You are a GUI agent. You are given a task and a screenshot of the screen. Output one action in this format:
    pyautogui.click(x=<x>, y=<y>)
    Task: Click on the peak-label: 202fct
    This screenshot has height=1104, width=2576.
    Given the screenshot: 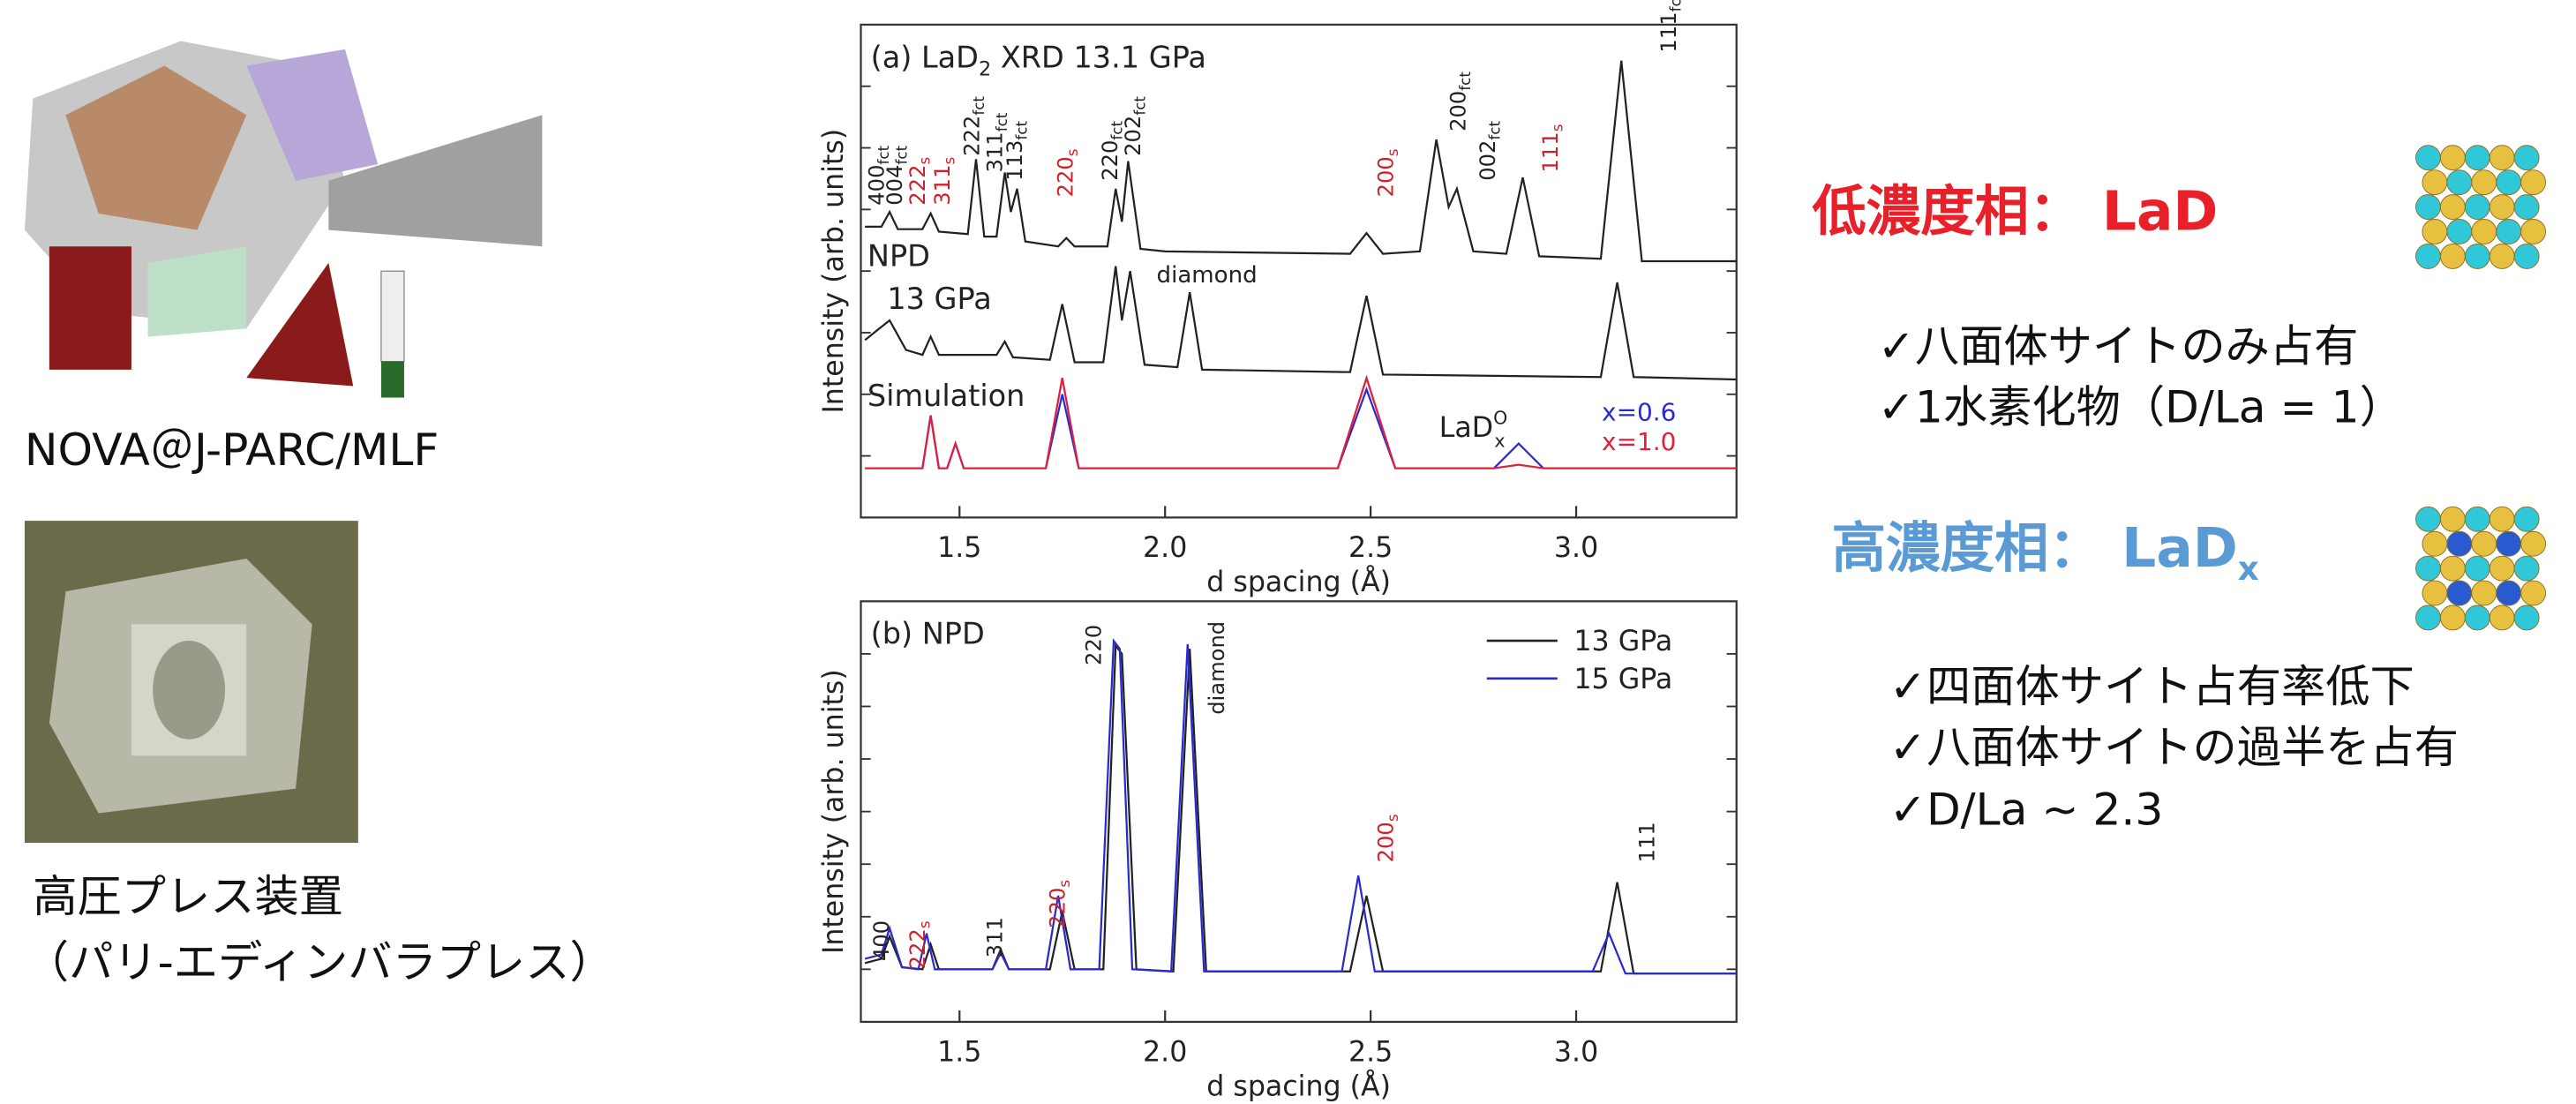 What is the action you would take?
    pyautogui.click(x=1135, y=126)
    